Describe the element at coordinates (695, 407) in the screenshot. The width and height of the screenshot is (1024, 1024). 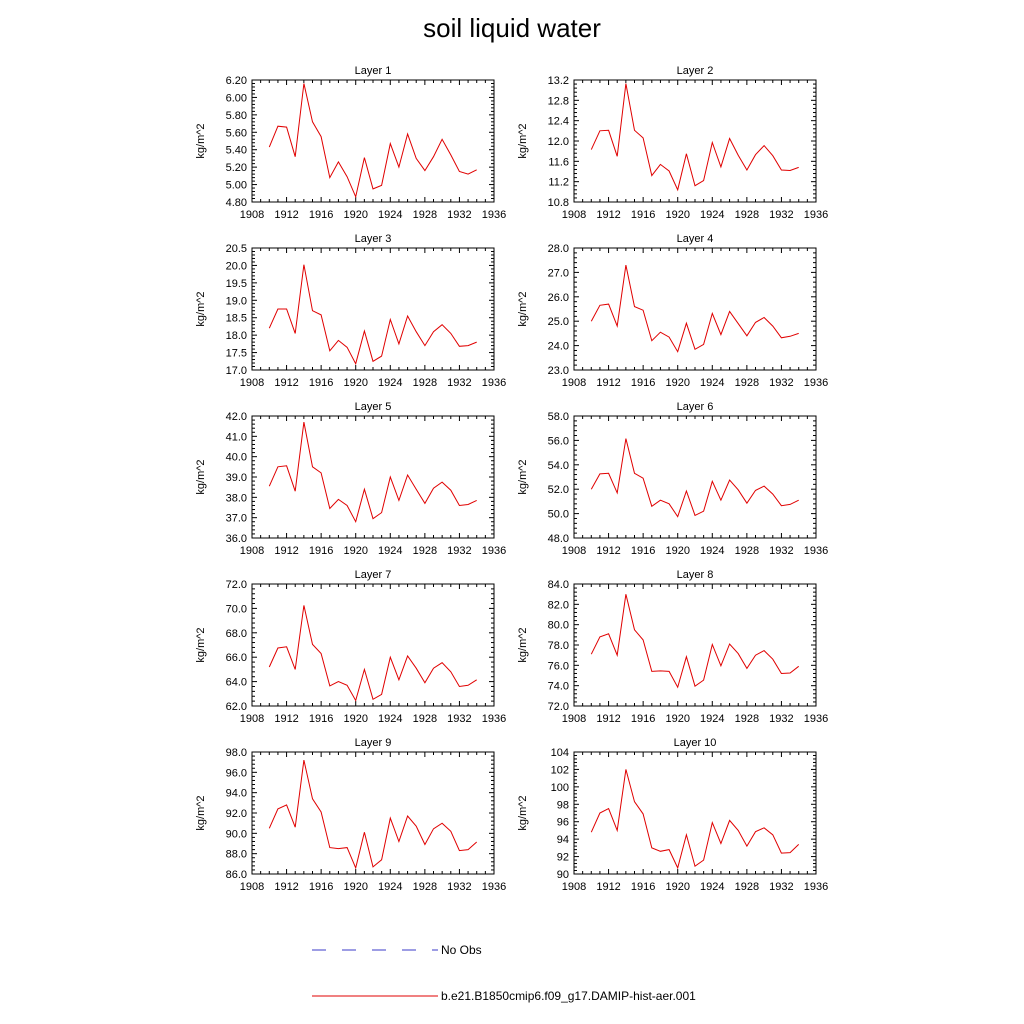
I see `panel-title: Layer 6` at that location.